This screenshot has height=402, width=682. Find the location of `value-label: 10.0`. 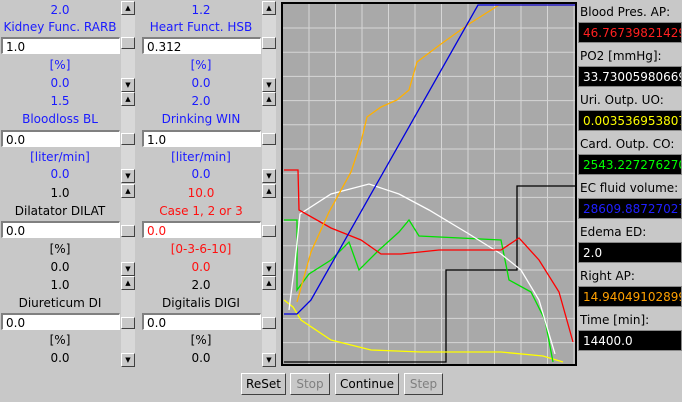

value-label: 10.0 is located at coordinates (201, 193).